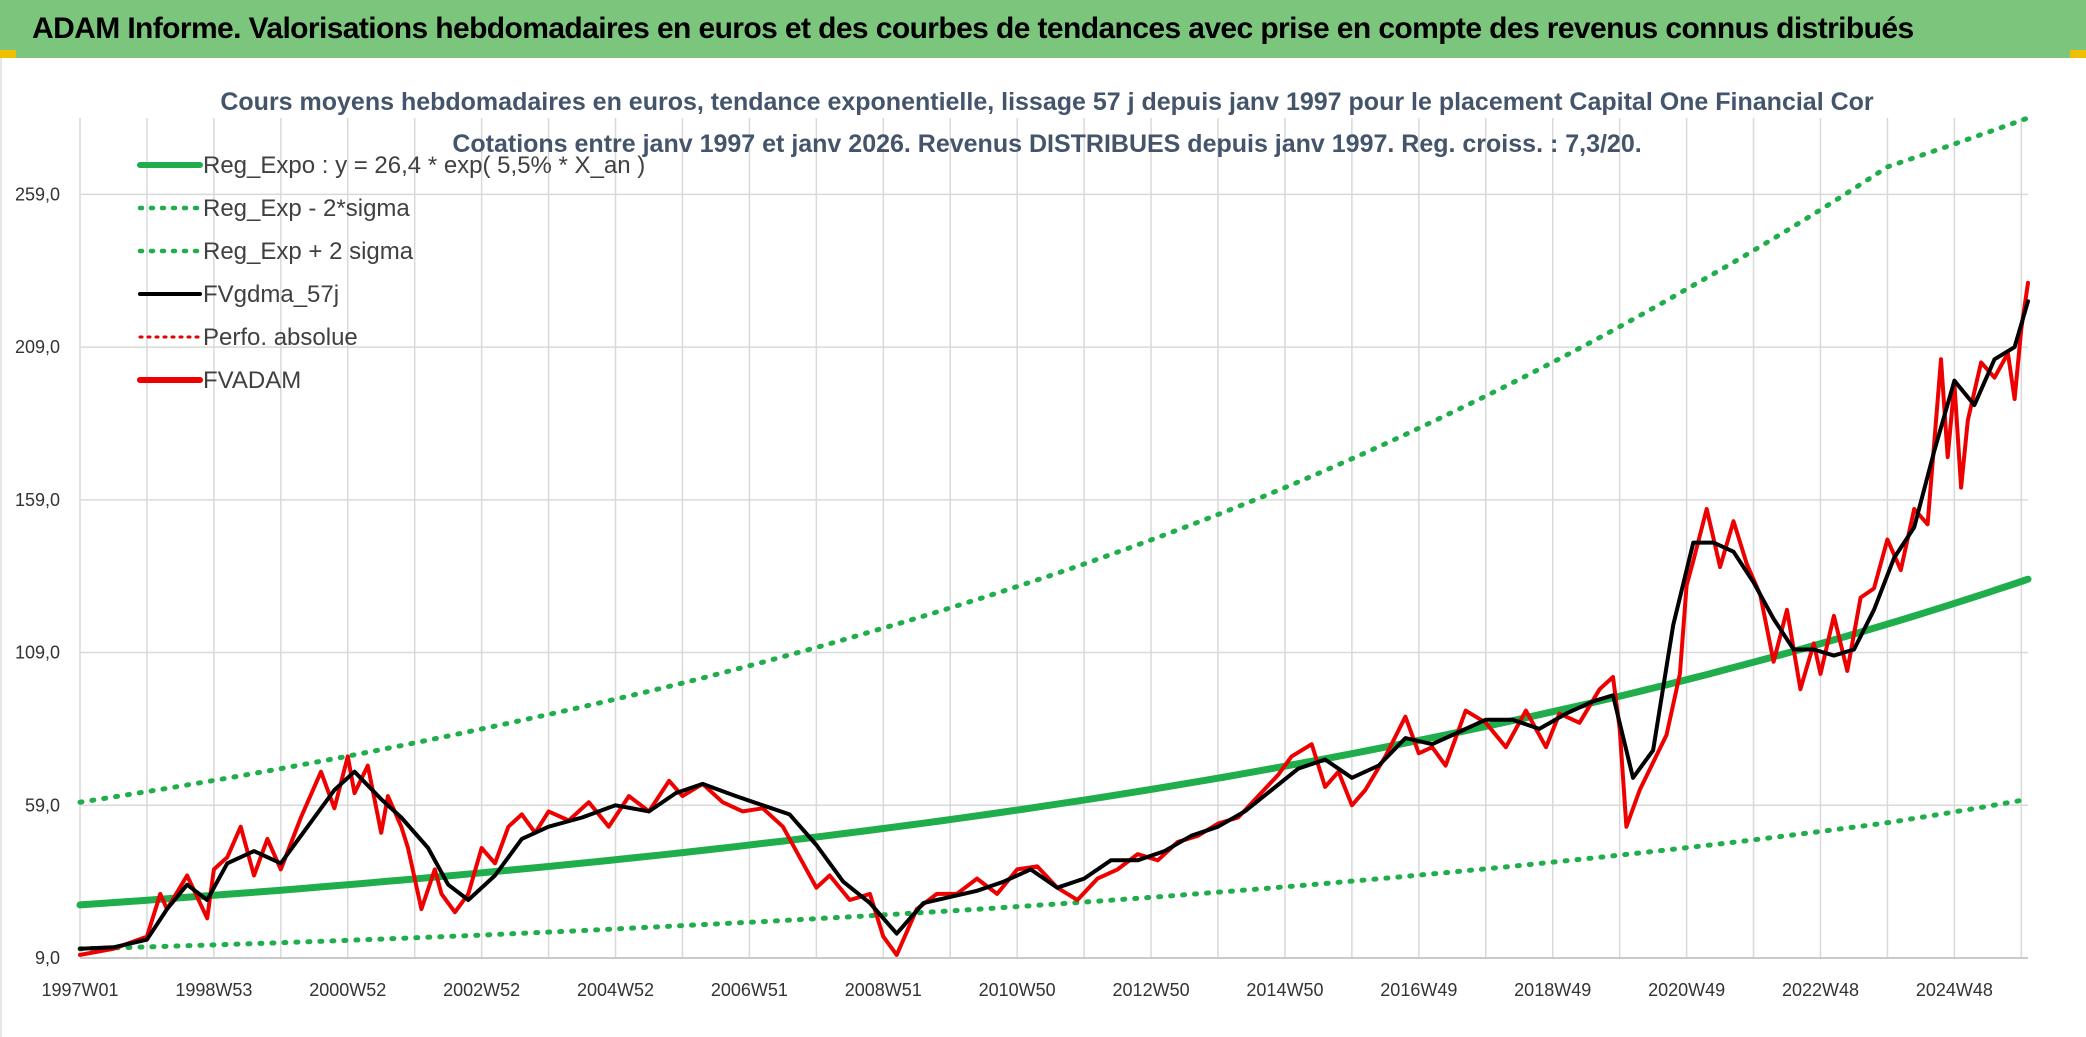 The width and height of the screenshot is (2086, 1037). I want to click on legend-label: FVADAM, so click(252, 380).